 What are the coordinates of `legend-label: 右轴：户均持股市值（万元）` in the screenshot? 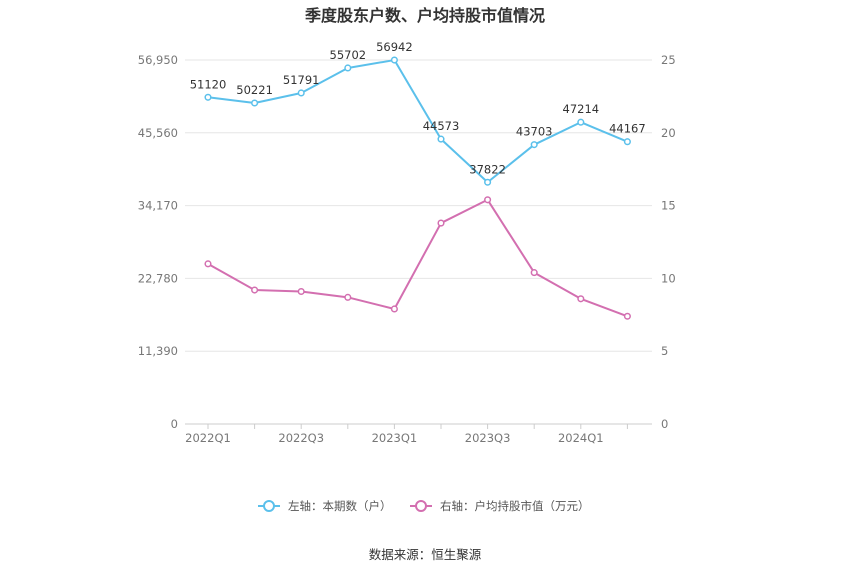 It's located at (515, 506).